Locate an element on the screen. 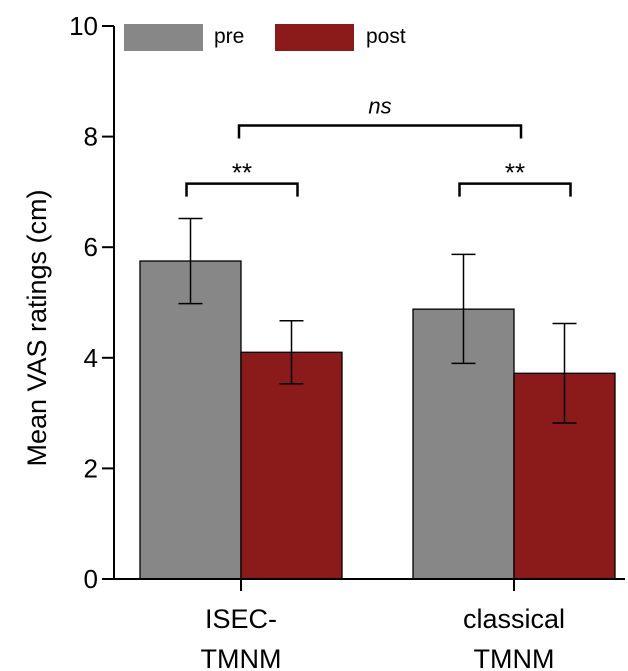 The width and height of the screenshot is (628, 671). legend-label-post: post is located at coordinates (386, 36).